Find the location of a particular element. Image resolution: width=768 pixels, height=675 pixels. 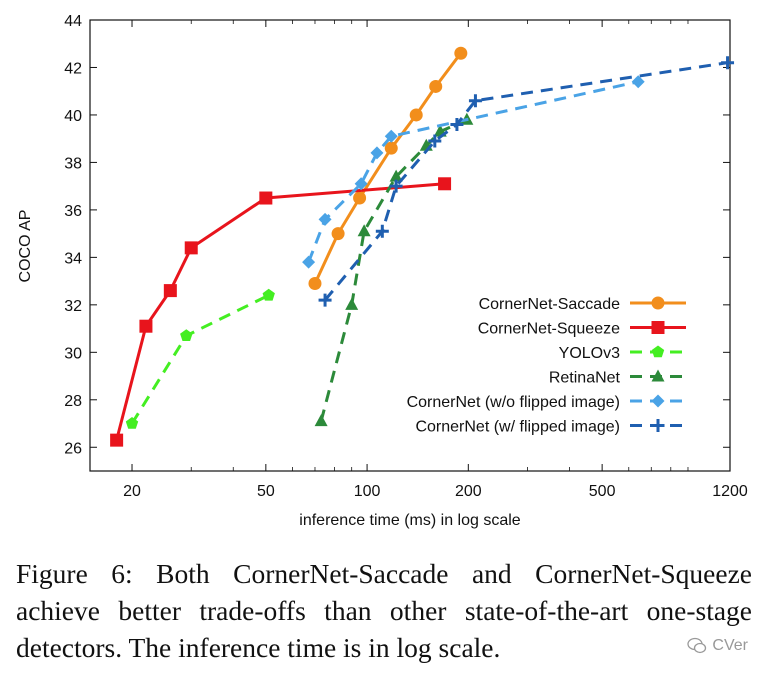

series-yolov3 is located at coordinates (200, 358).